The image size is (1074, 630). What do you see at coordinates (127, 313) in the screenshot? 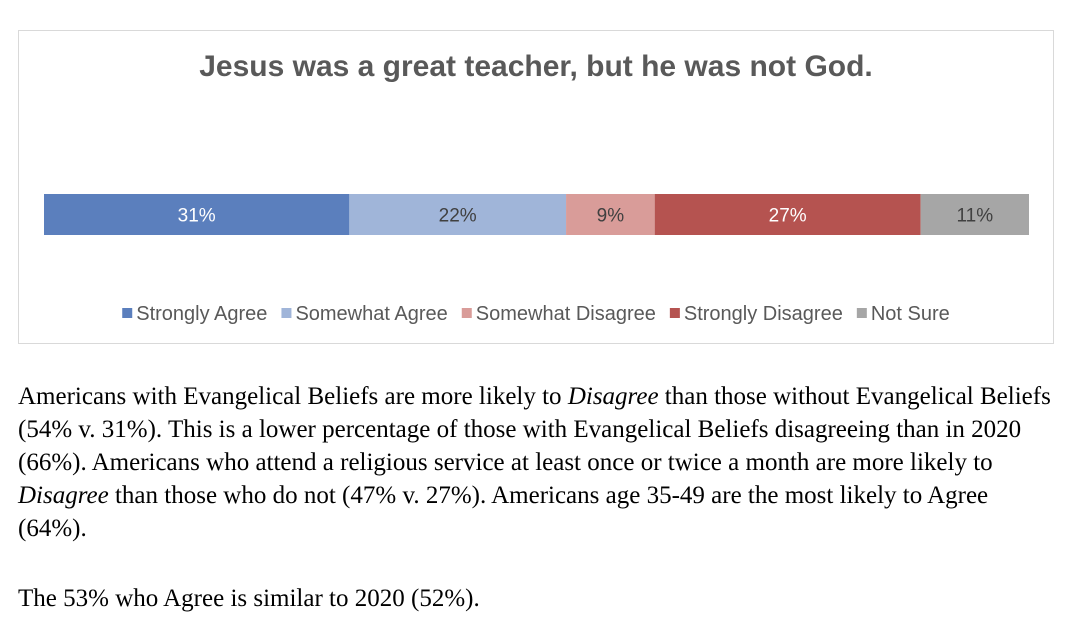
I see `legend-swatch-strongly-agree` at bounding box center [127, 313].